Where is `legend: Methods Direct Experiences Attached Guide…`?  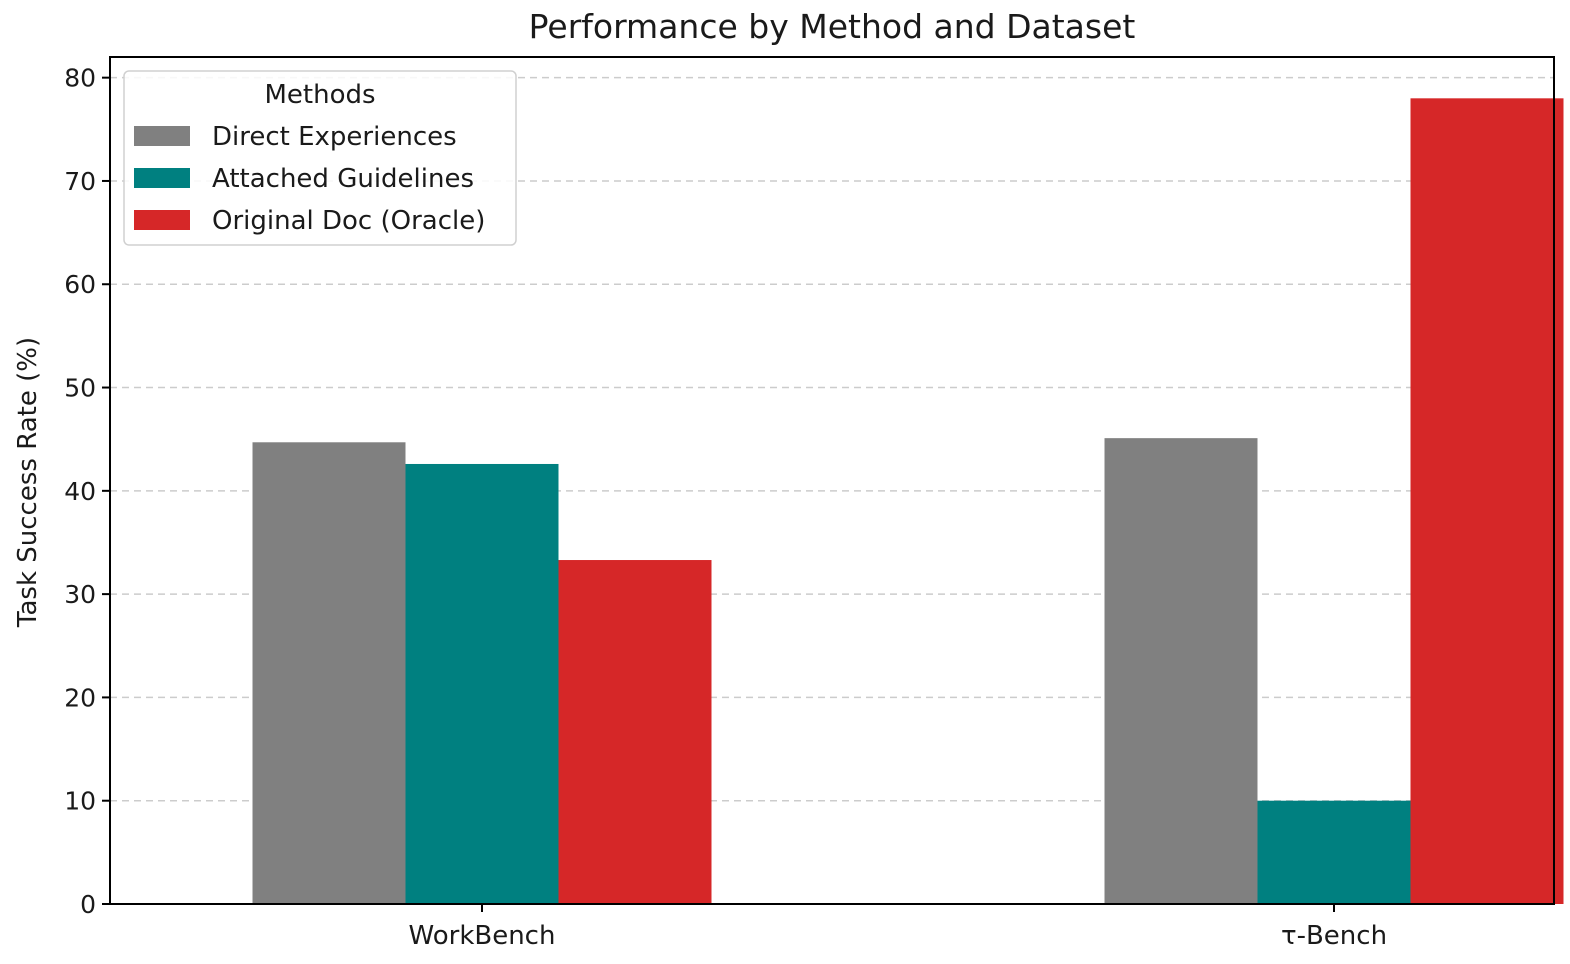 legend: Methods Direct Experiences Attached Guide… is located at coordinates (320, 158).